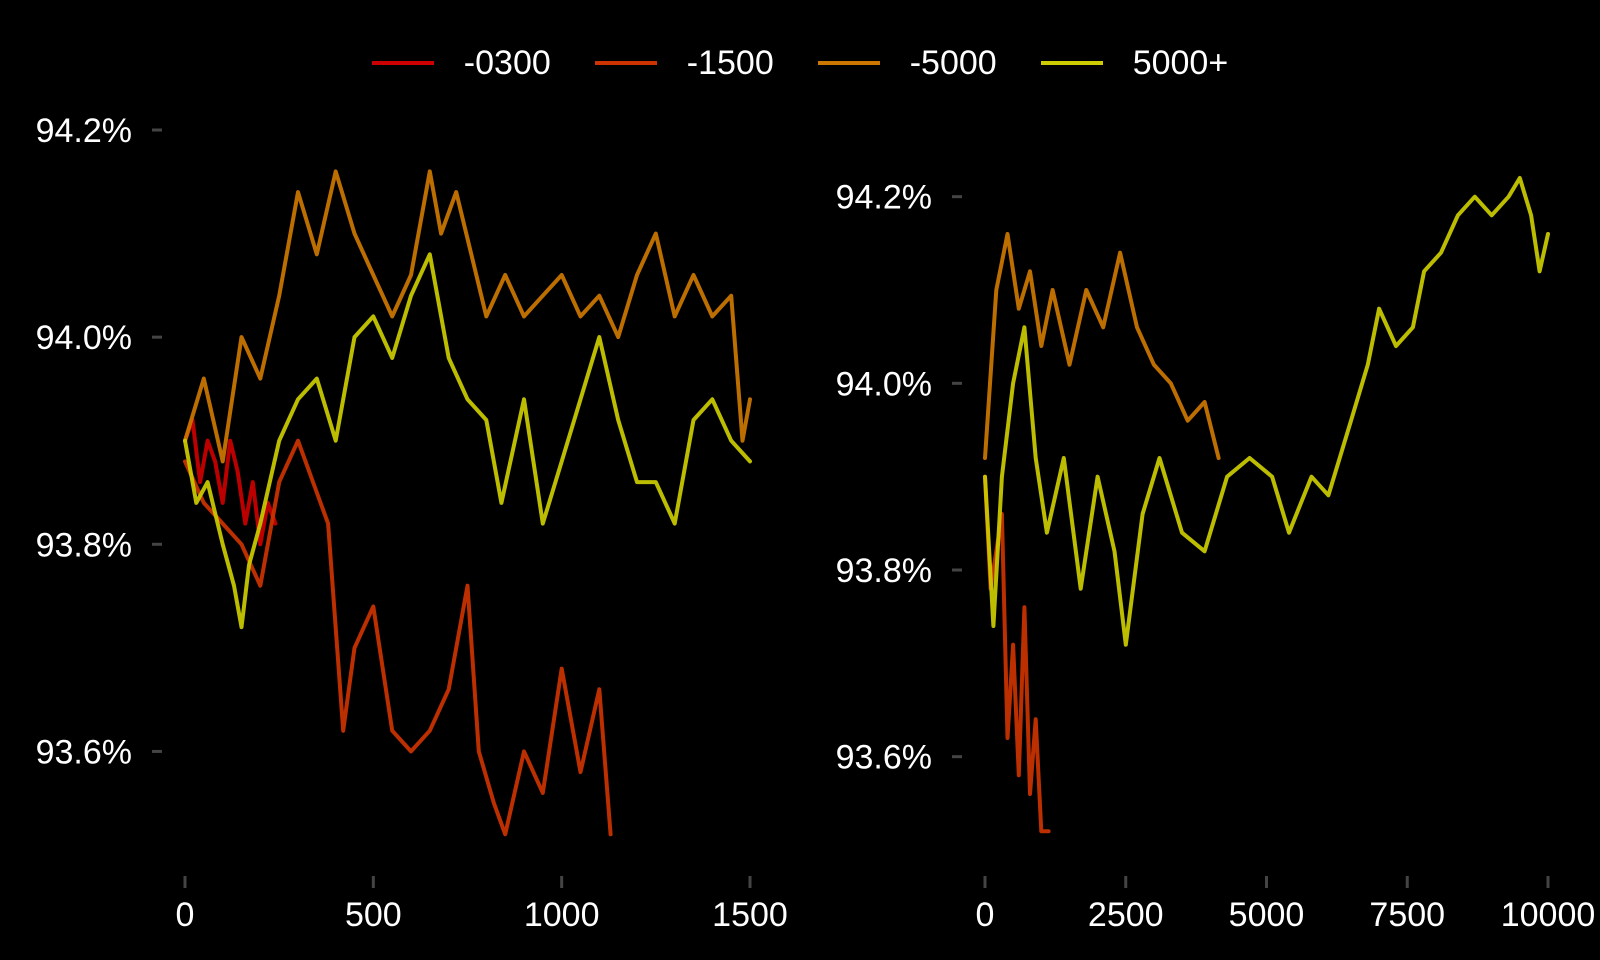  I want to click on legend-label: -5000, so click(953, 62).